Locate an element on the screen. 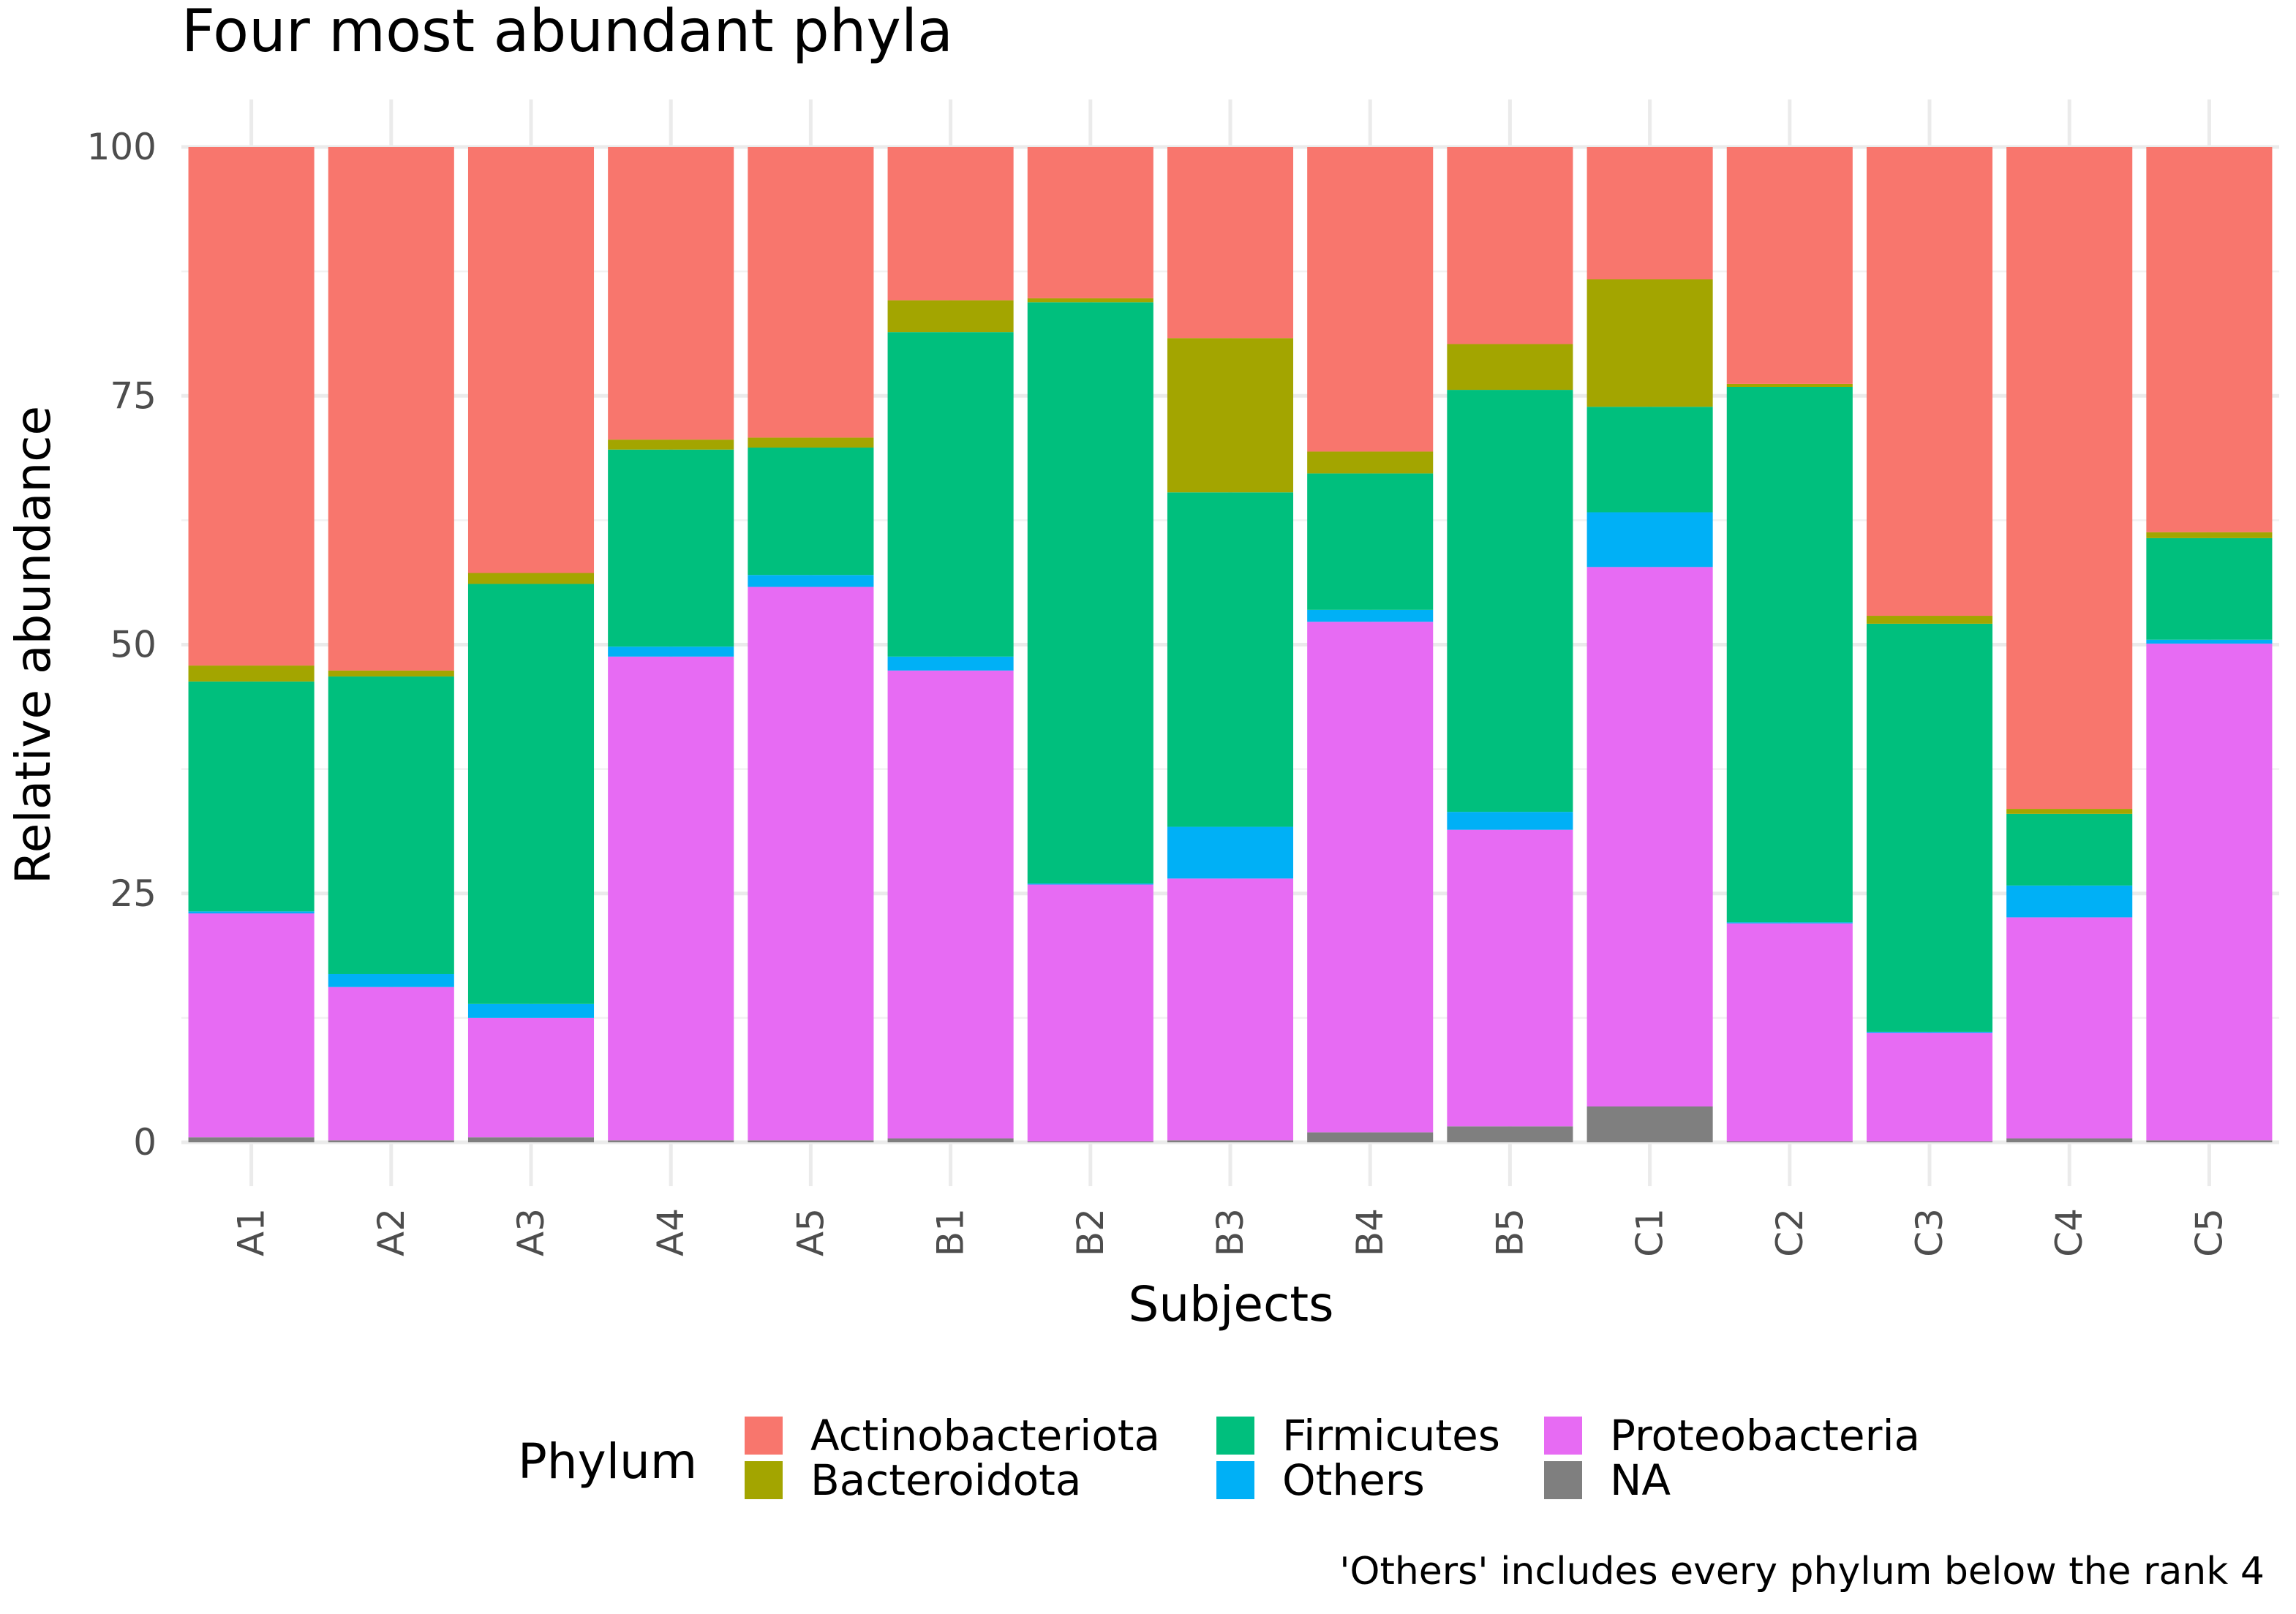 This screenshot has width=2296, height=1614. bar-b4-bacteroidota is located at coordinates (1370, 462).